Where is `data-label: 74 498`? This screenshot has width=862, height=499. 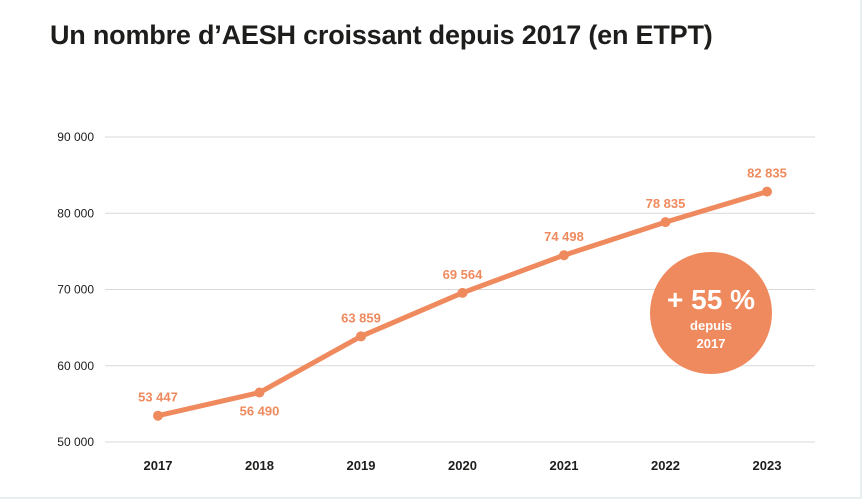 data-label: 74 498 is located at coordinates (564, 236).